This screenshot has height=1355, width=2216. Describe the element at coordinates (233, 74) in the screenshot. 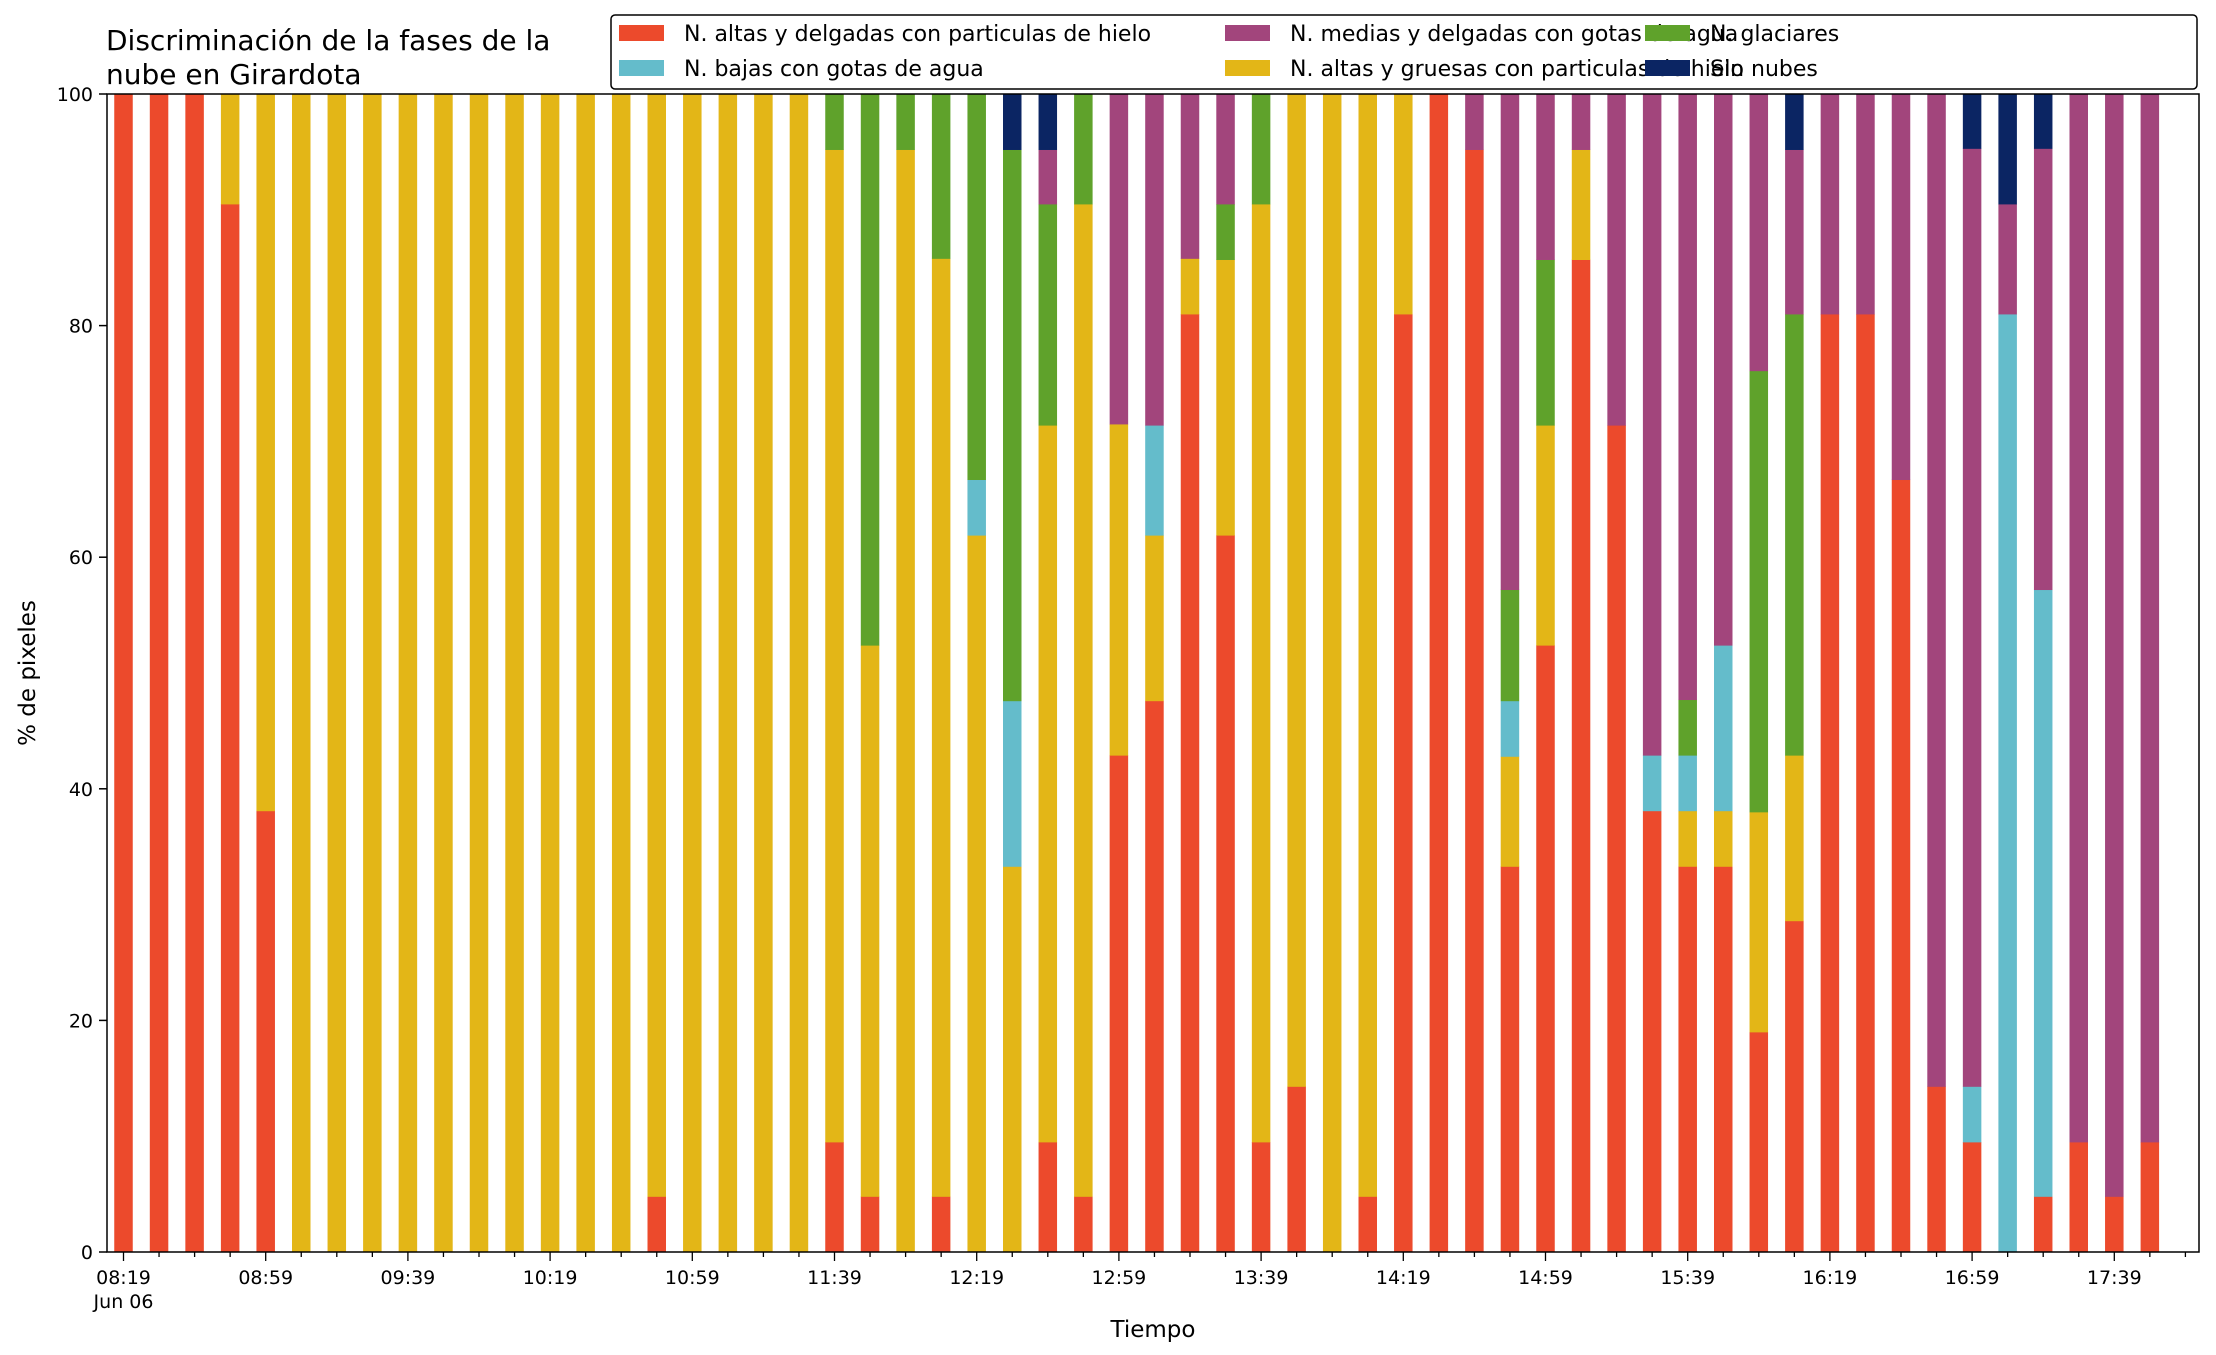

I see `chart-title-line-2: nube en Girardota` at that location.